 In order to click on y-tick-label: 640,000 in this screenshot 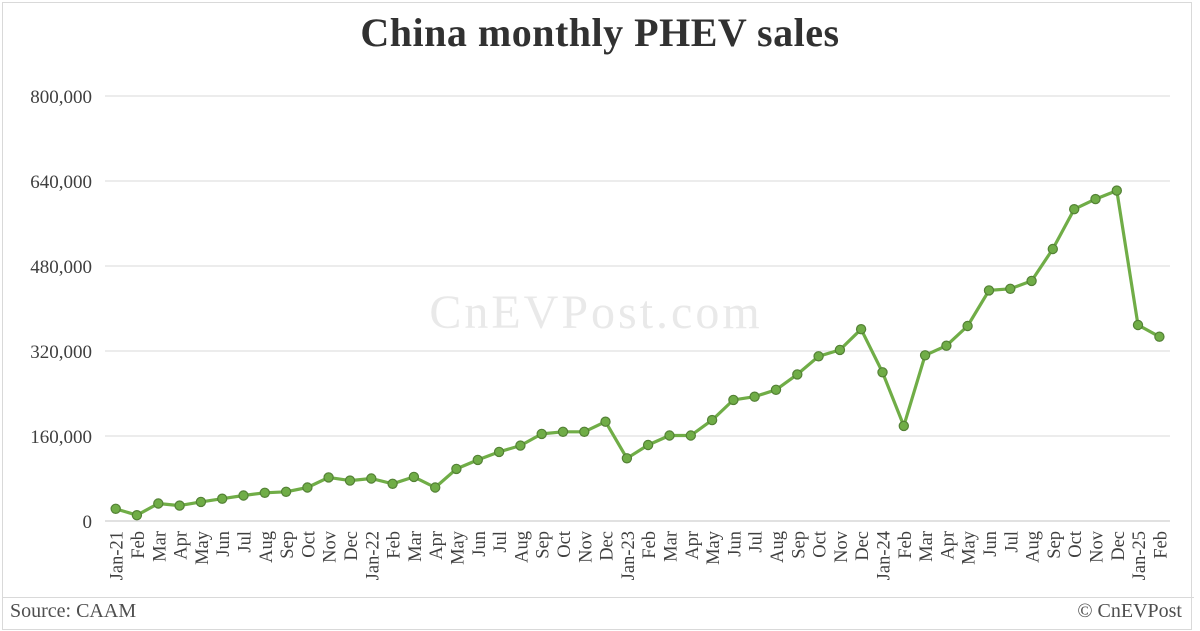, I will do `click(61, 182)`.